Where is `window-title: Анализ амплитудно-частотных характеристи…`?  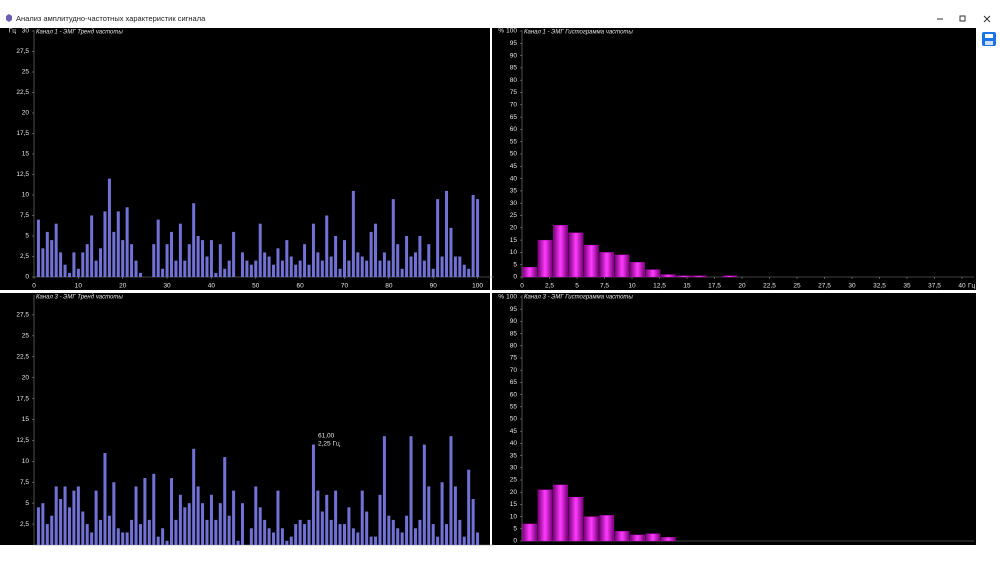 window-title: Анализ амплитудно-частотных характеристи… is located at coordinates (111, 18).